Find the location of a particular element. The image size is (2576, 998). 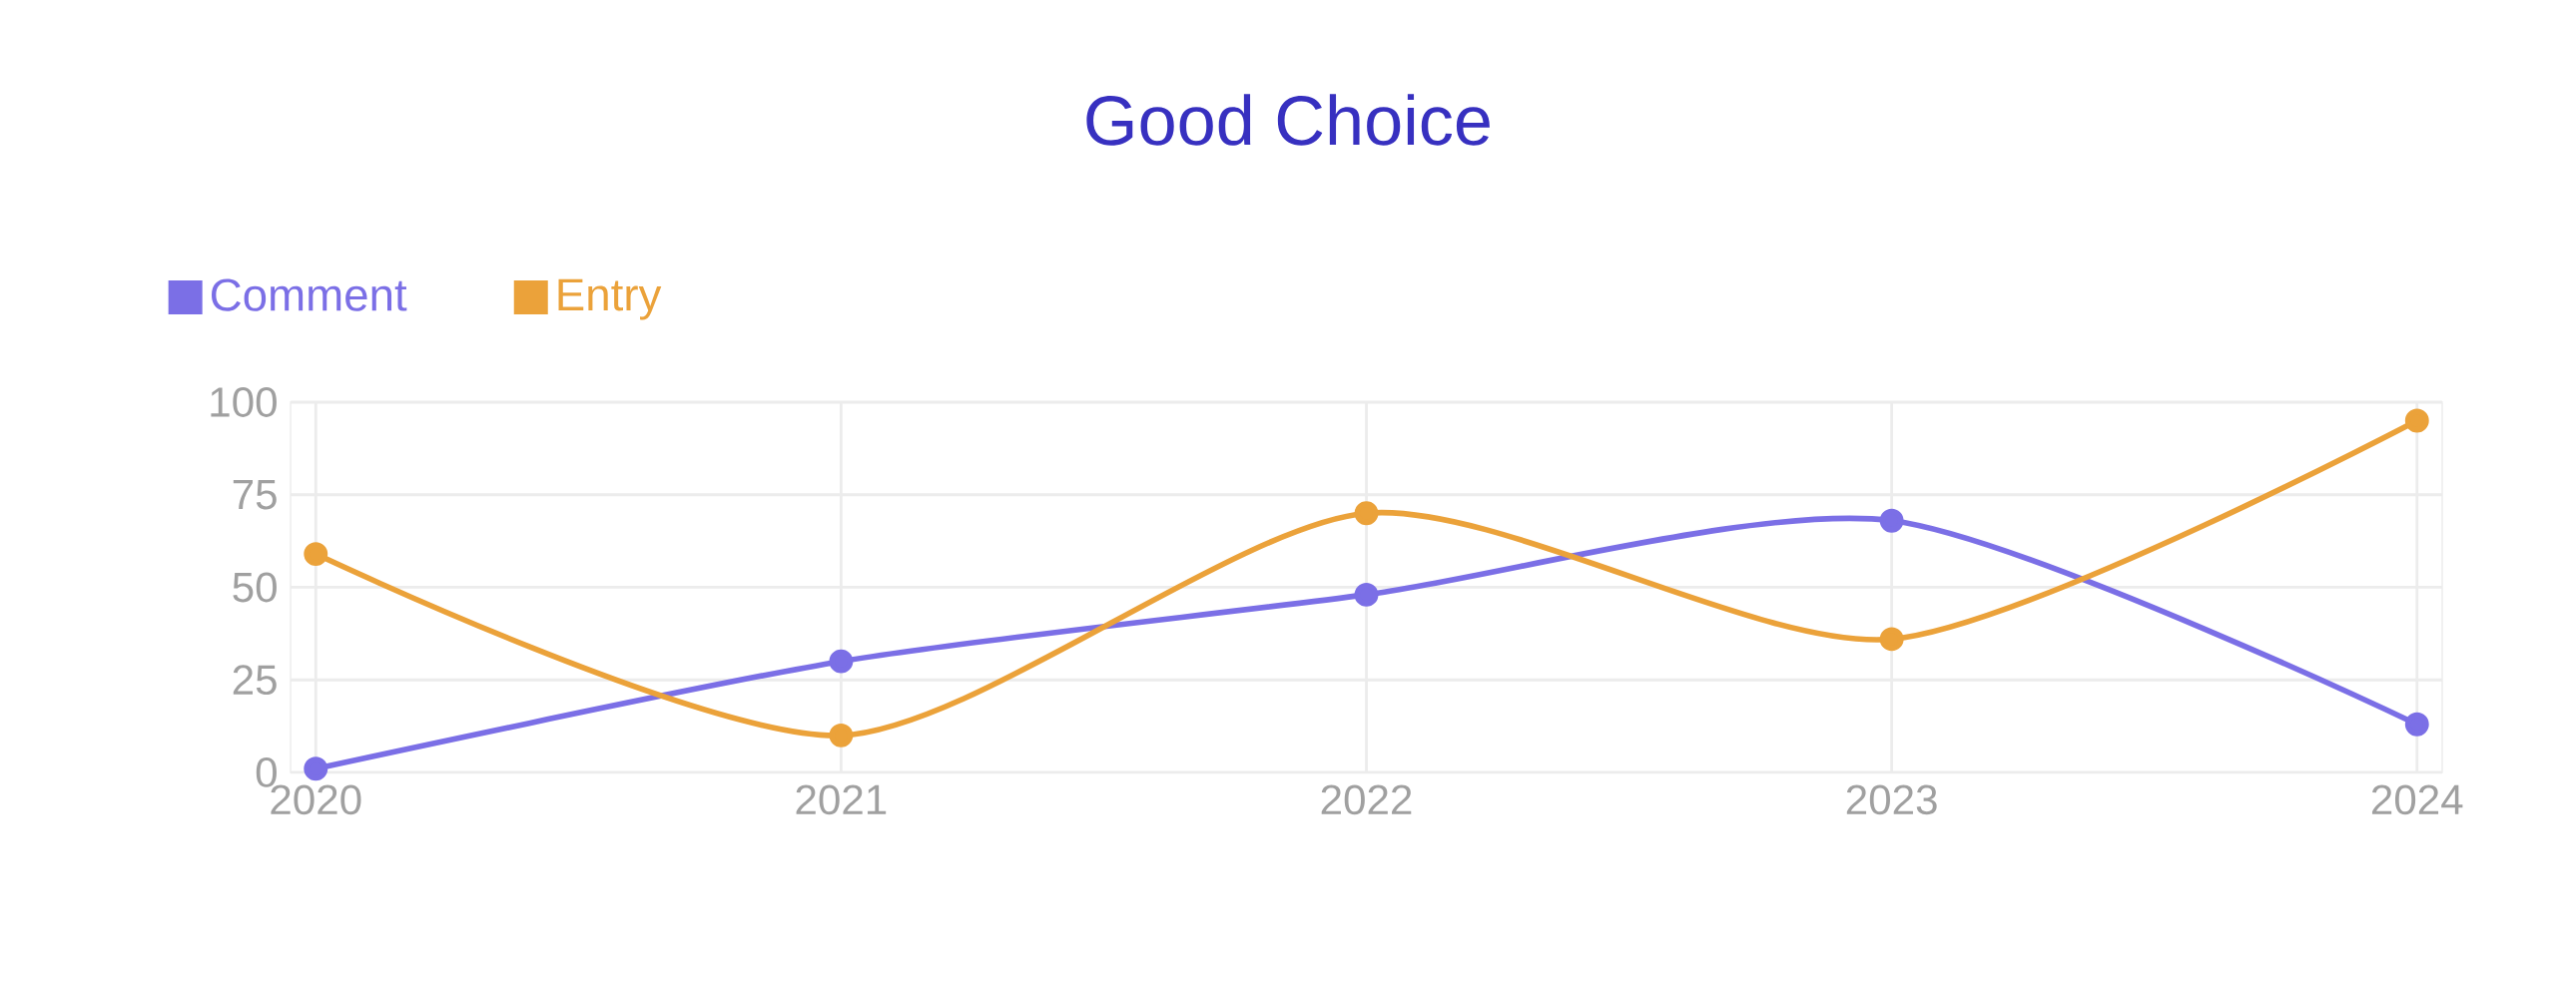

x-tick-label: 2021 is located at coordinates (841, 799).